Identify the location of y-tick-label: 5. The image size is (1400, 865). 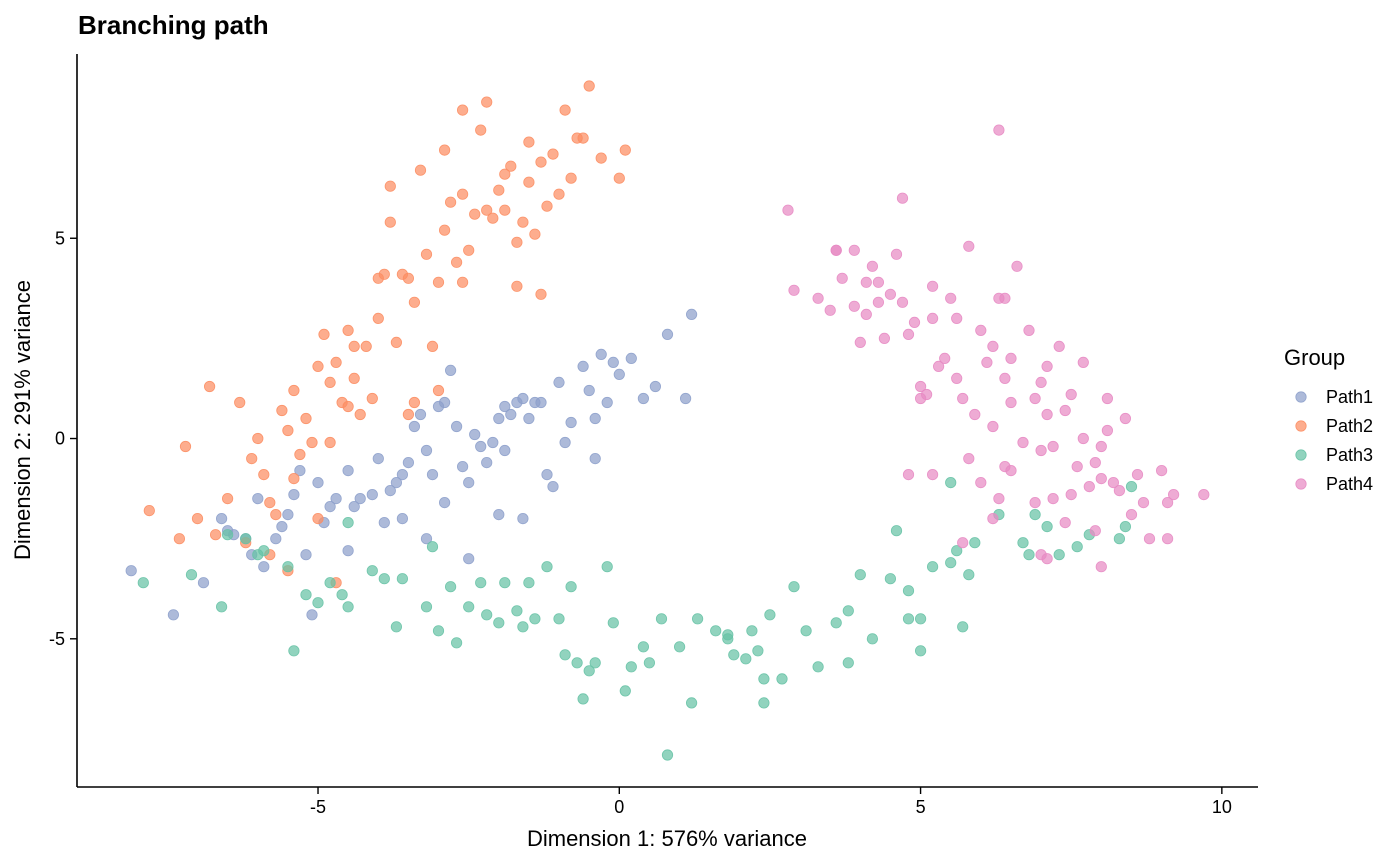
(60, 238).